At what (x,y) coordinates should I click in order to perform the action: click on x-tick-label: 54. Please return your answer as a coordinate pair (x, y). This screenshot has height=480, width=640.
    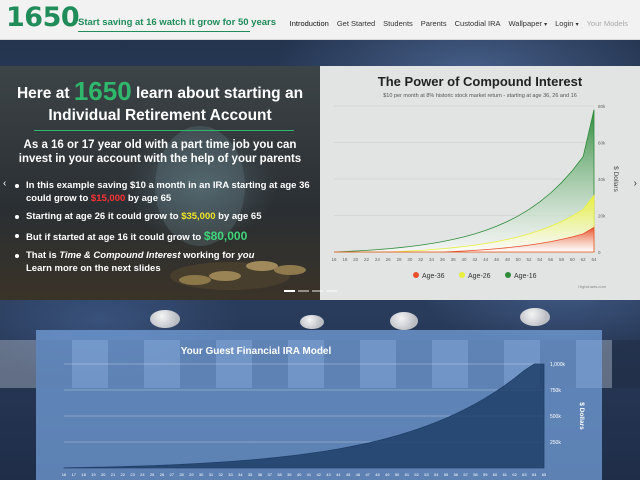
    Looking at the image, I should click on (540, 259).